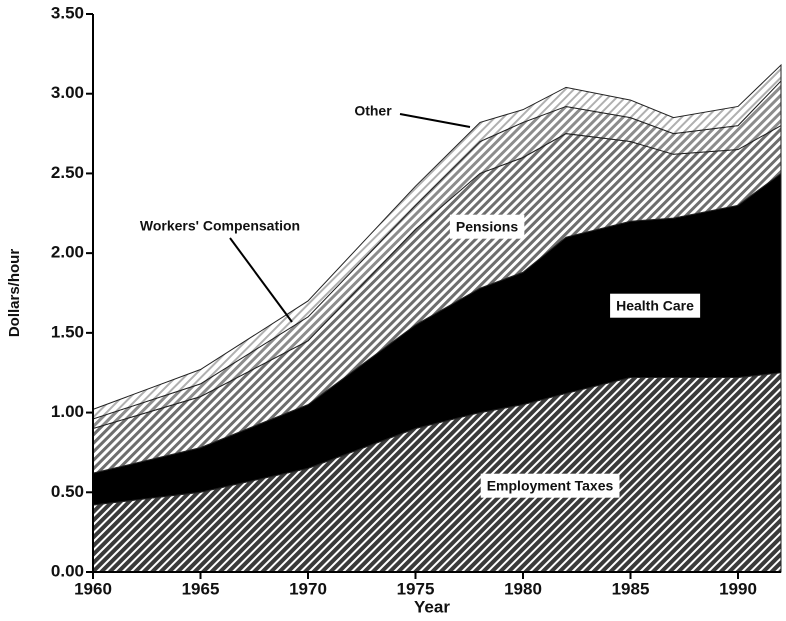 The image size is (786, 621). What do you see at coordinates (93, 588) in the screenshot?
I see `x-tick-label: 1960` at bounding box center [93, 588].